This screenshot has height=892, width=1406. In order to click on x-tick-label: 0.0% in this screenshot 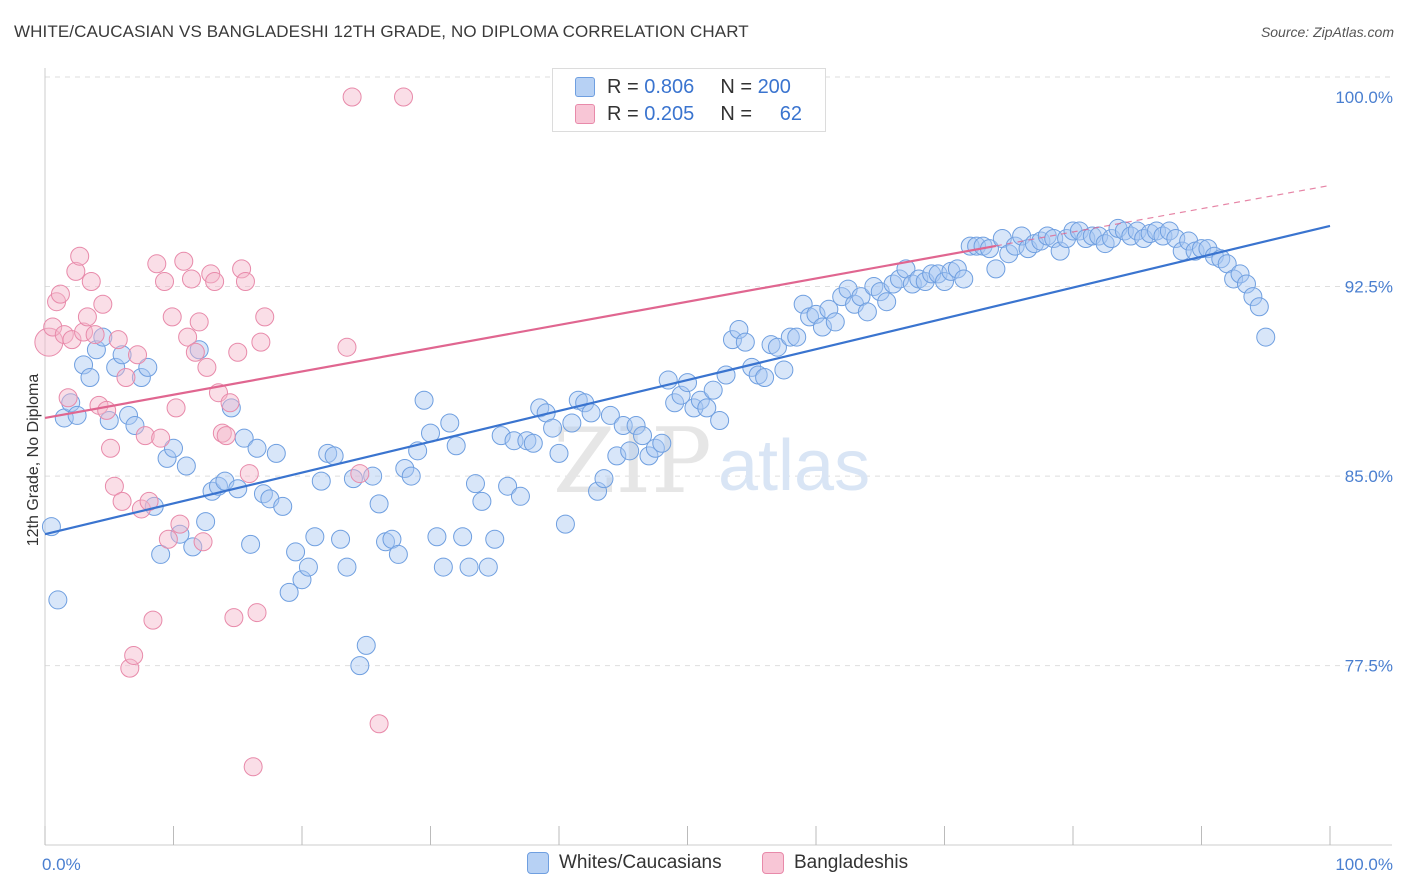, I will do `click(61, 864)`.